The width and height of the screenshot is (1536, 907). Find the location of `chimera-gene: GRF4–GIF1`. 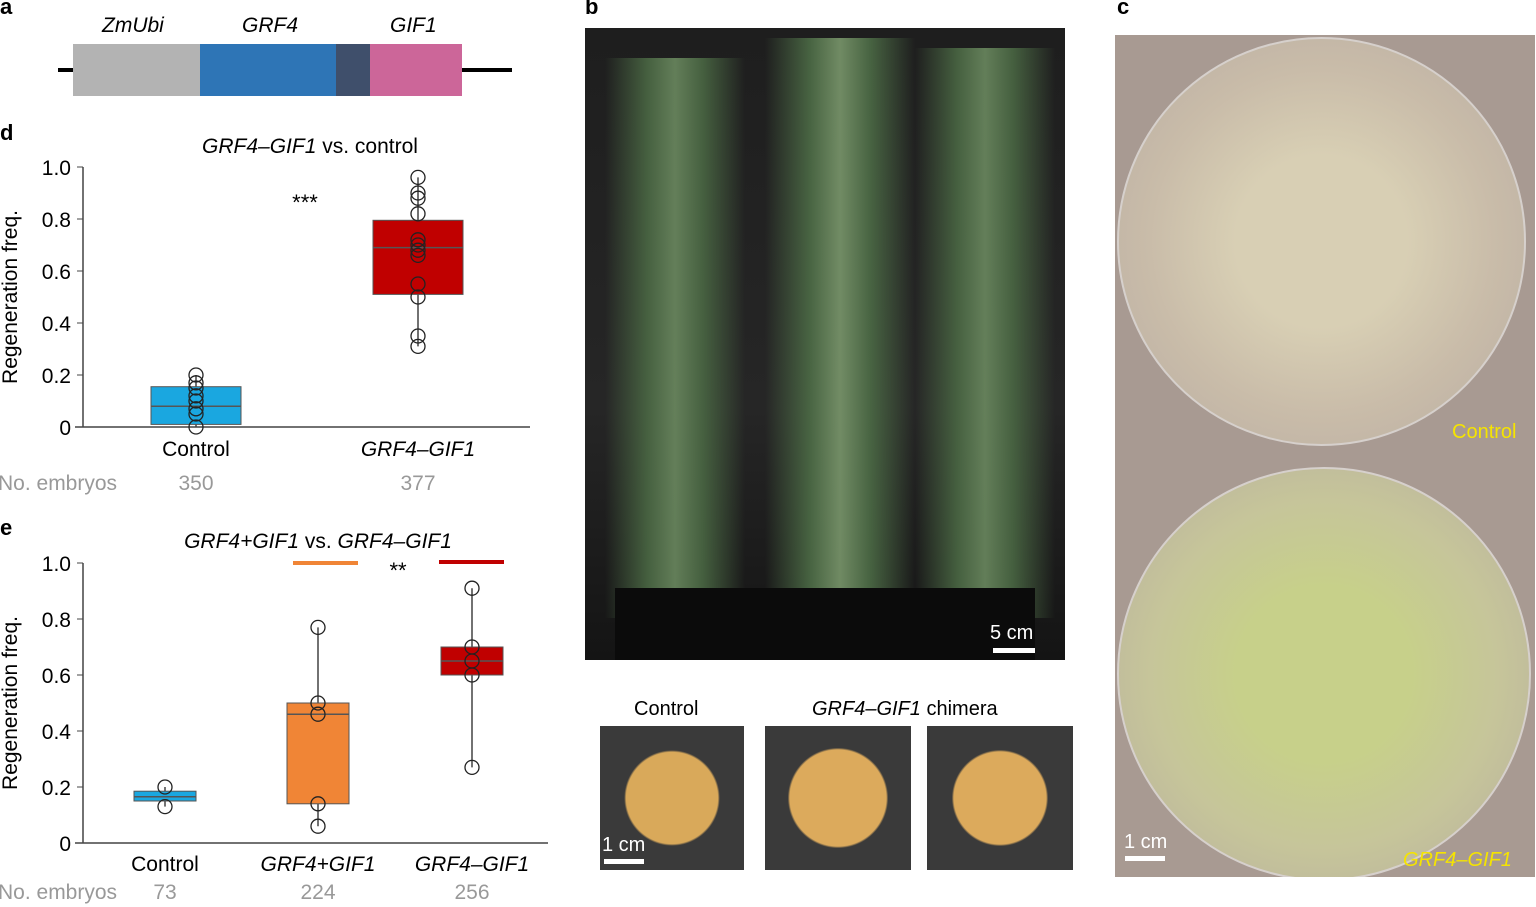

chimera-gene: GRF4–GIF1 is located at coordinates (866, 709).